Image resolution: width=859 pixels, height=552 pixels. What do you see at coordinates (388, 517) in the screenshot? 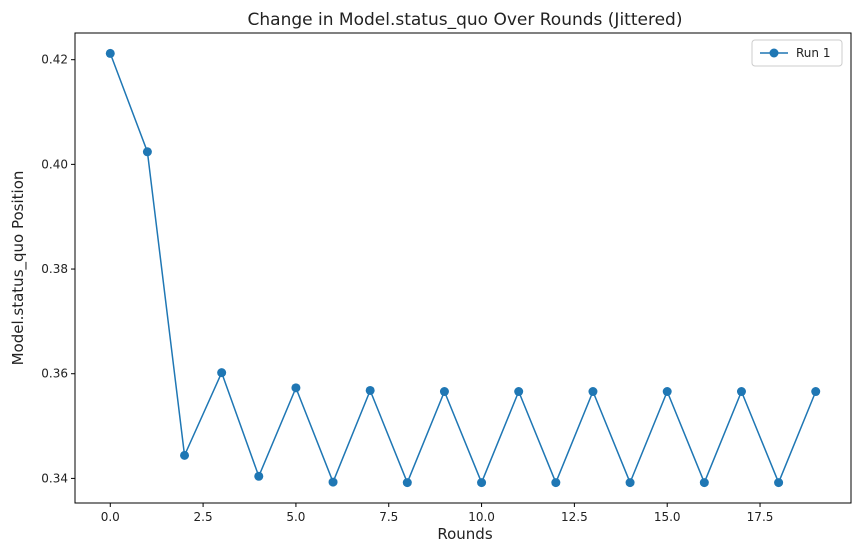
I see `x-tick-label: 7.5` at bounding box center [388, 517].